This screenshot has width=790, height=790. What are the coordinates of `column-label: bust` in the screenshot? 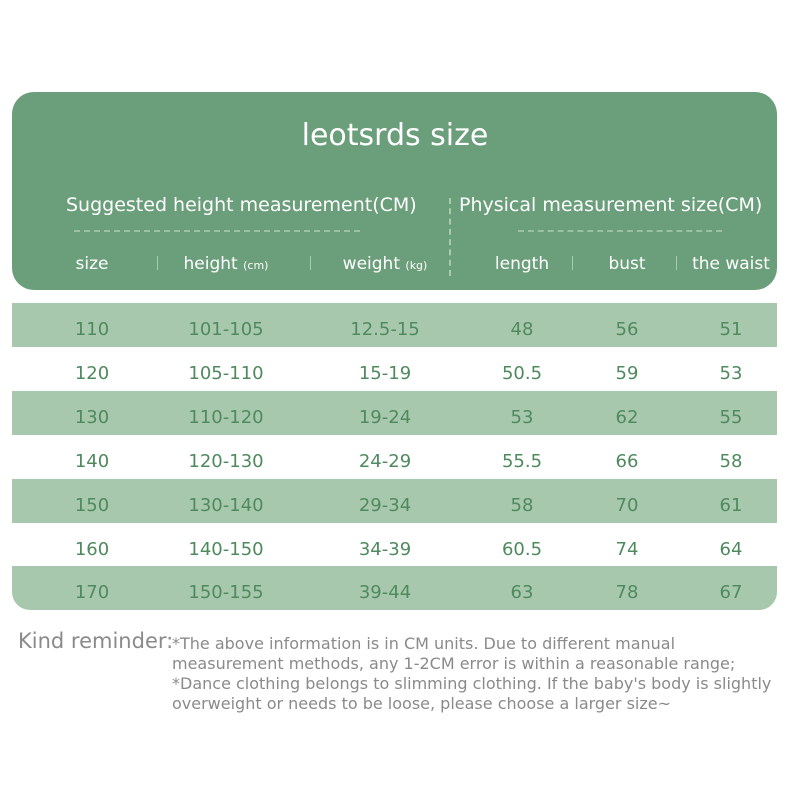 It's located at (627, 264).